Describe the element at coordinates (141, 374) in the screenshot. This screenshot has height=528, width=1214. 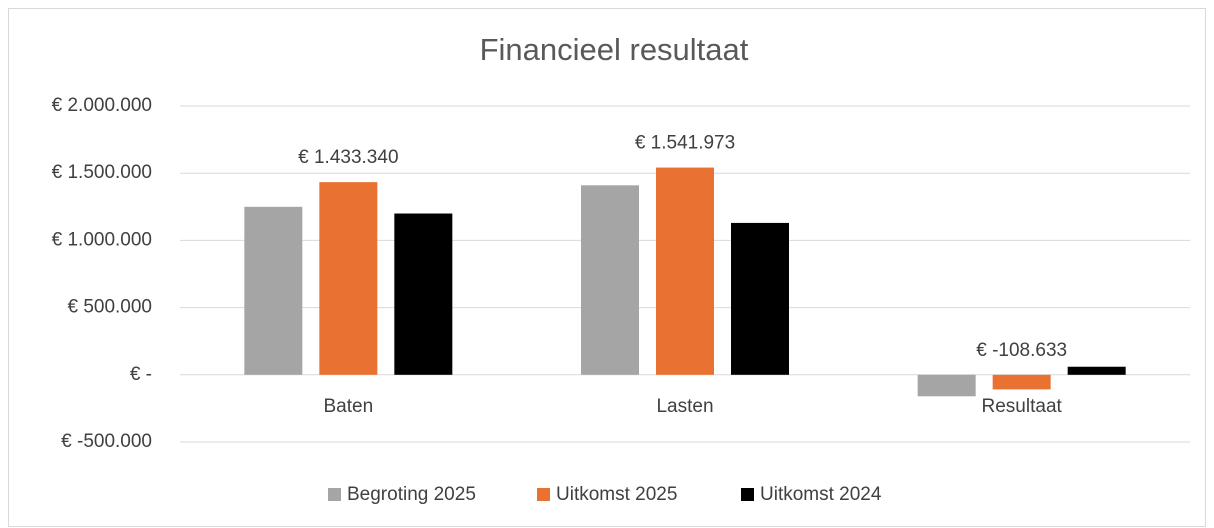
I see `y-tick-label: € -` at that location.